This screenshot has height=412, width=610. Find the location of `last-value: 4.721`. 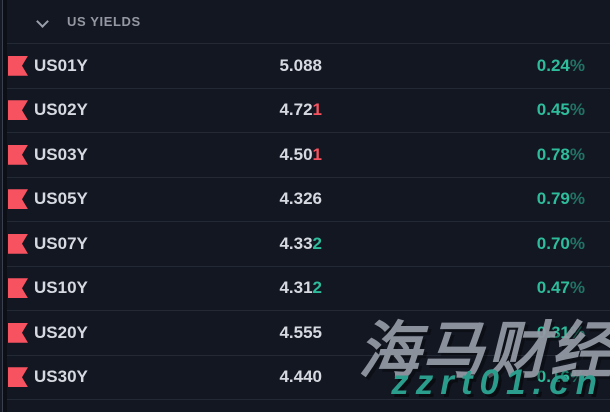

last-value: 4.721 is located at coordinates (300, 110).